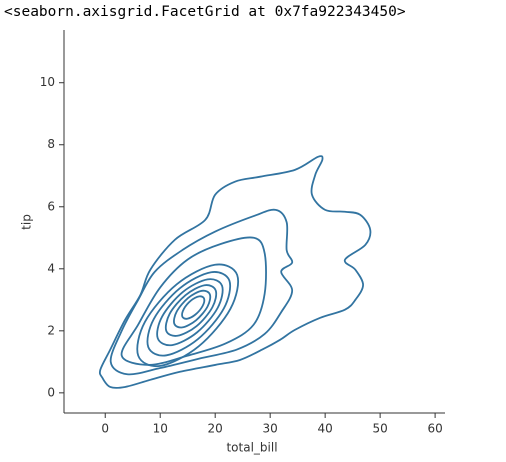  What do you see at coordinates (51, 268) in the screenshot?
I see `y-tick-label: 4` at bounding box center [51, 268].